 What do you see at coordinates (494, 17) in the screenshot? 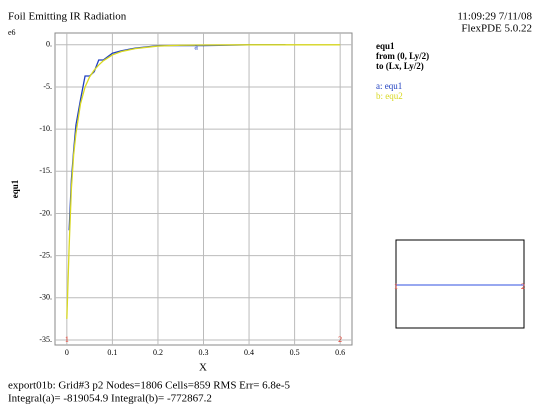
I see `timestamp: 11:09:29 7/11/08` at bounding box center [494, 17].